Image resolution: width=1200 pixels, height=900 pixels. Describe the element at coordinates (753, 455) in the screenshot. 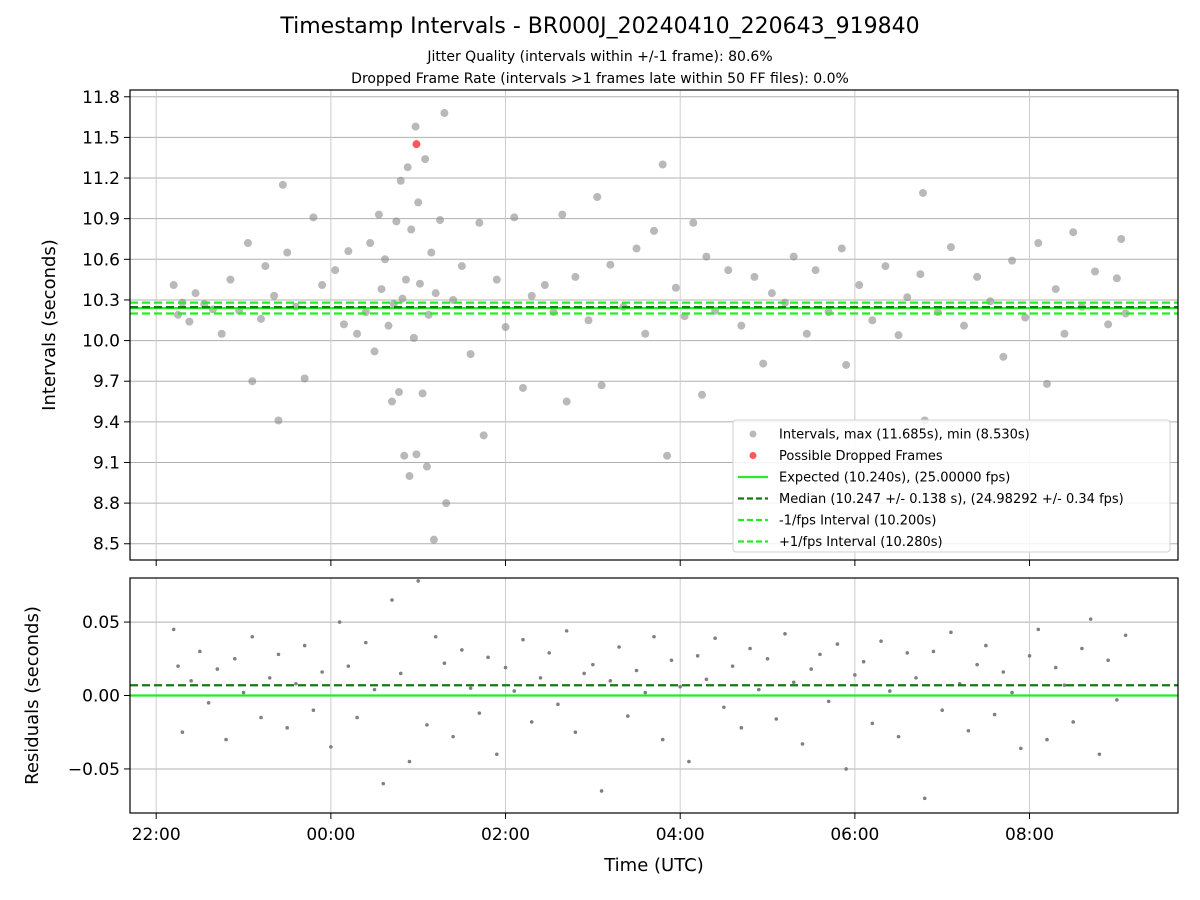

I see `legend-marker` at that location.